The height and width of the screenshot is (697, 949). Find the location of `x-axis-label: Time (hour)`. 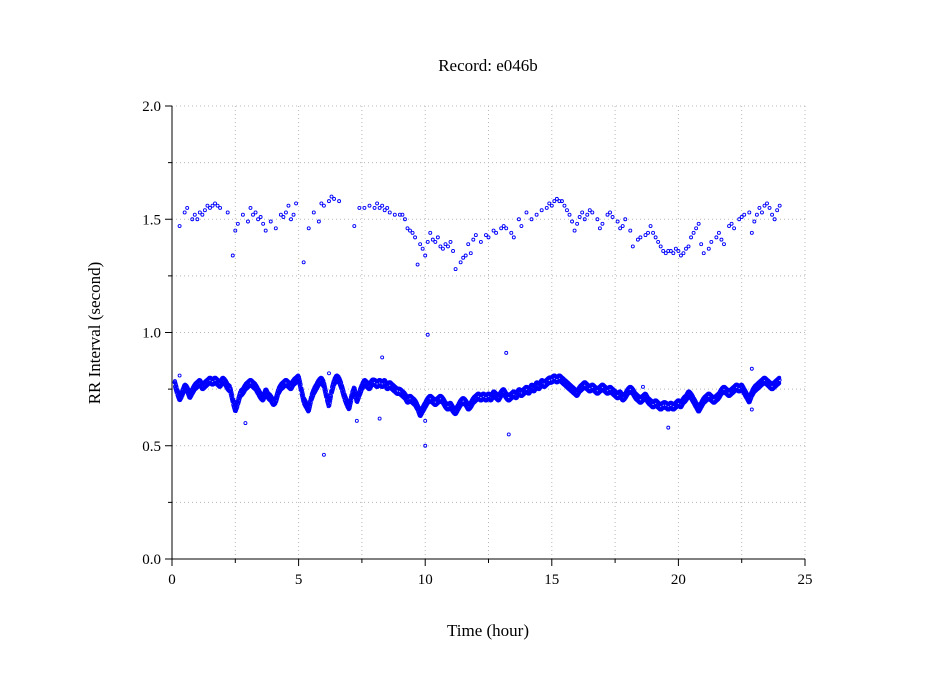

x-axis-label: Time (hour) is located at coordinates (488, 630).